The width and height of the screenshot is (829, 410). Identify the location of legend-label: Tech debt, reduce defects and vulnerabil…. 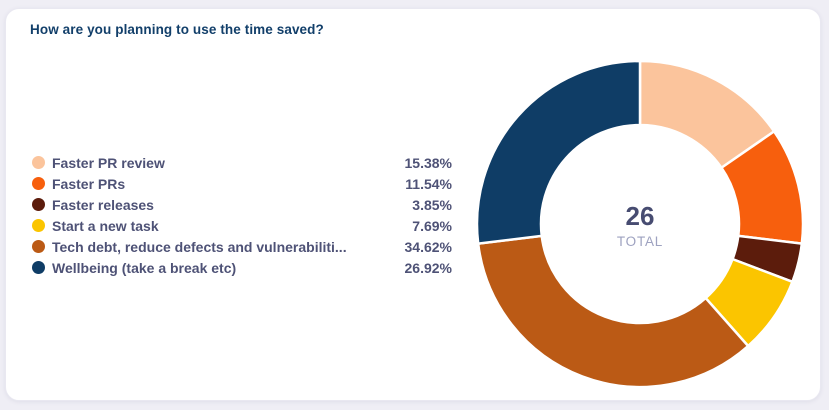
(199, 246).